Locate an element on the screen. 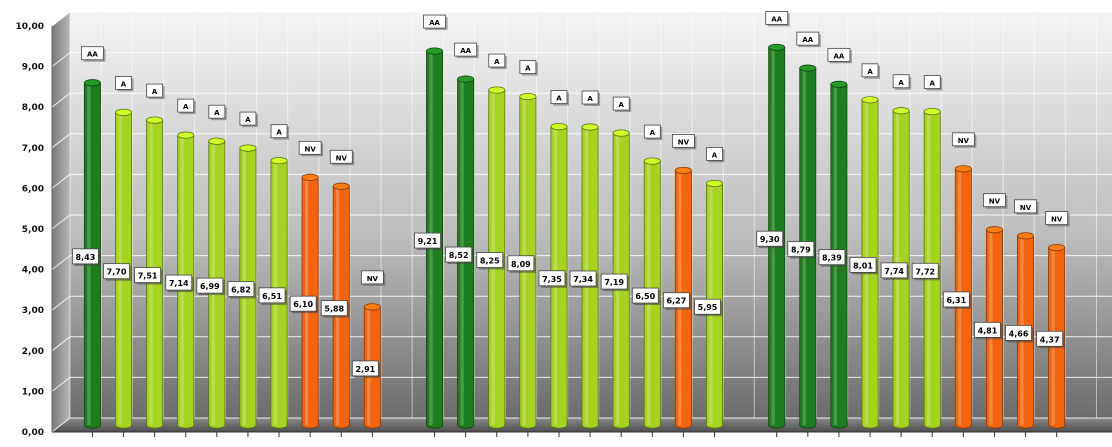  data-label: 7,72 is located at coordinates (925, 271).